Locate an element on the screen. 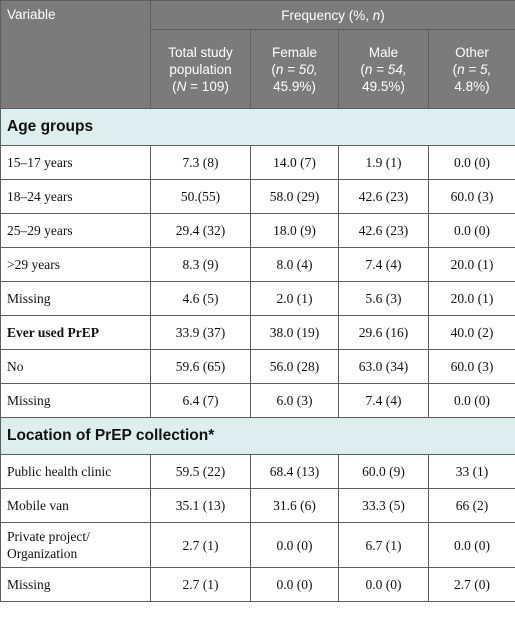 The width and height of the screenshot is (515, 636). cell-female: 31.6 (6) is located at coordinates (294, 505).